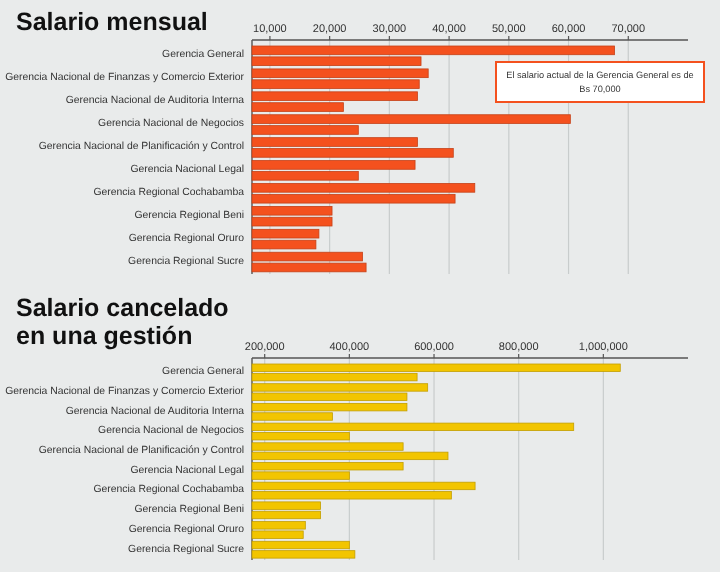 This screenshot has height=572, width=720. What do you see at coordinates (123, 322) in the screenshot?
I see `chart-title: Salario cancelado en una gestión` at bounding box center [123, 322].